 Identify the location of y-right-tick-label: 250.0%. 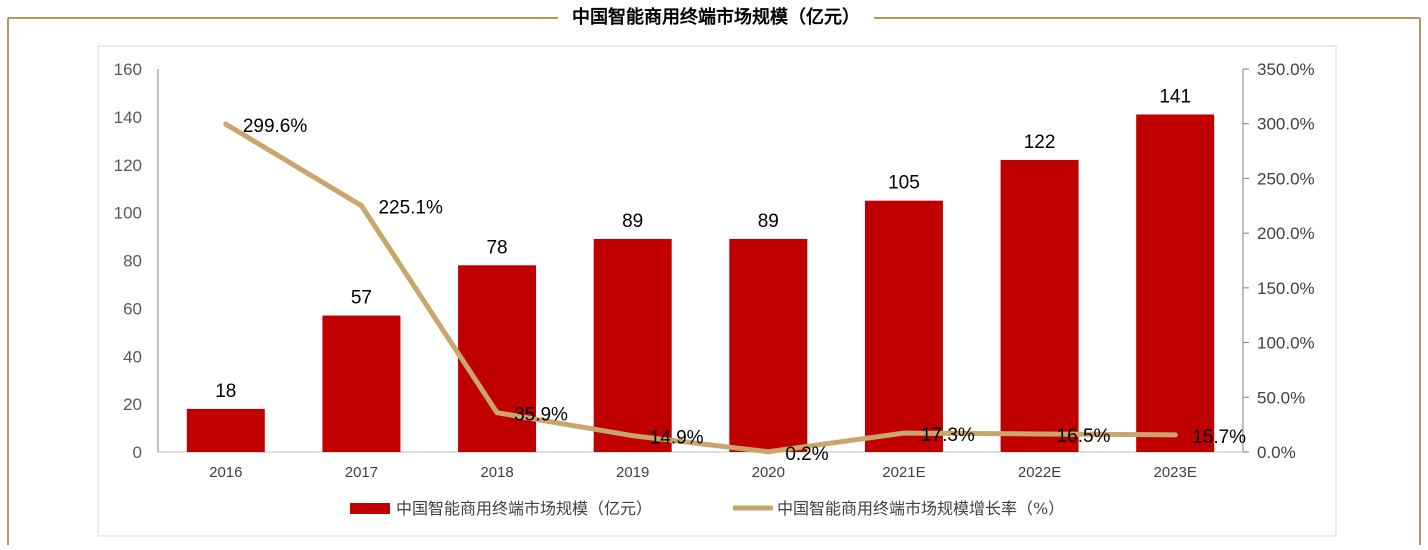
(1286, 178).